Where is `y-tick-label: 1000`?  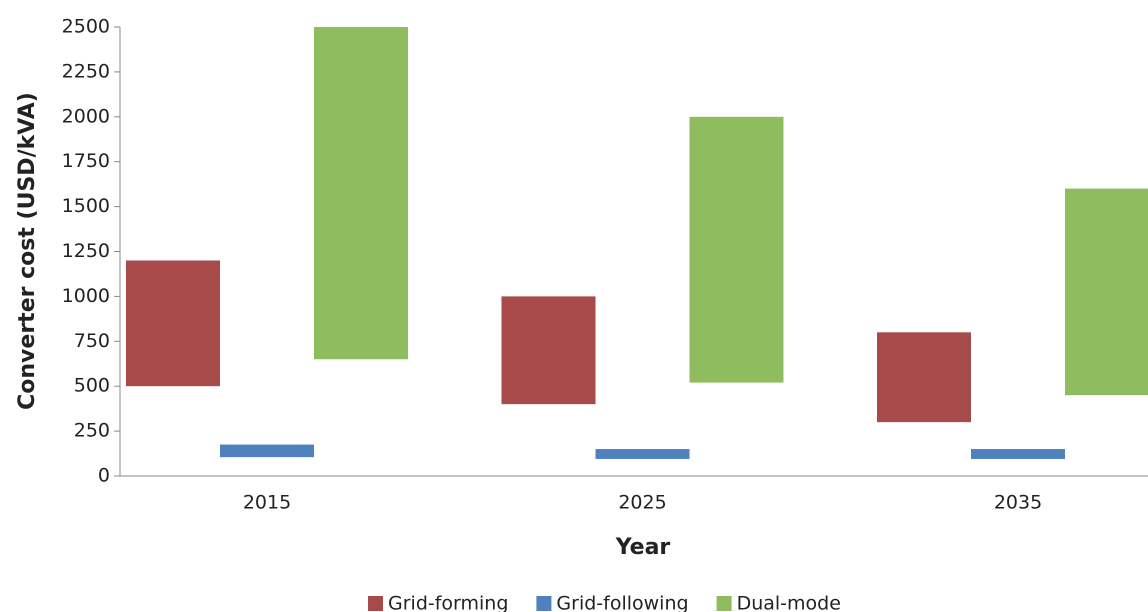
y-tick-label: 1000 is located at coordinates (86, 296).